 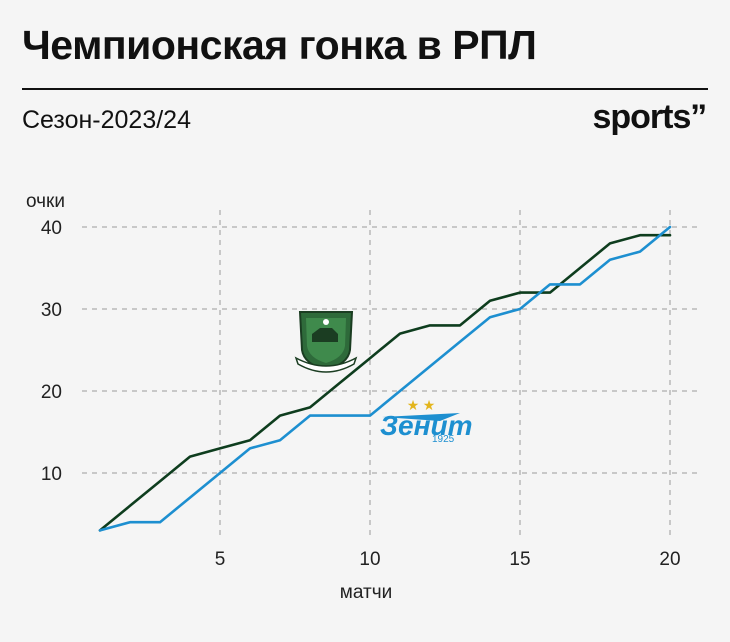 I want to click on x-tick-label: 5, so click(x=220, y=559).